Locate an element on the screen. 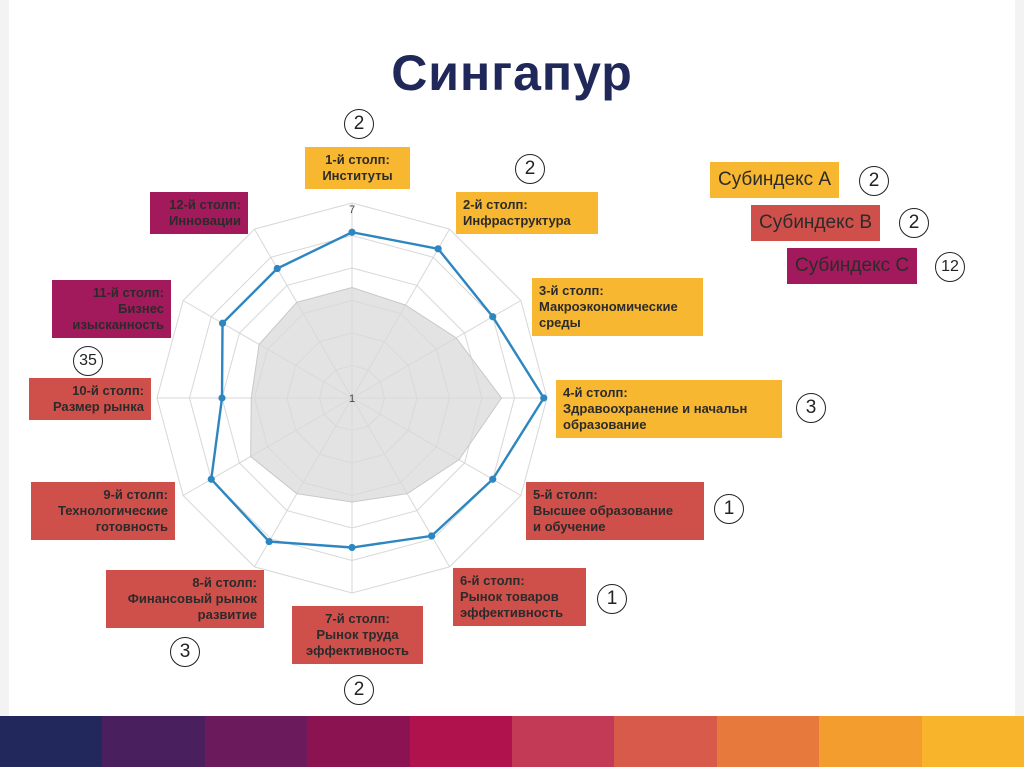 This screenshot has width=1024, height=767. pillar-label-2: 2-й столп: Инфраструктура is located at coordinates (527, 213).